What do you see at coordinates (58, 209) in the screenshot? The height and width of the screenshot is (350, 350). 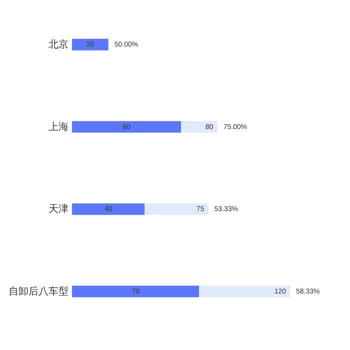 I see `y-tick-label: 天津` at bounding box center [58, 209].